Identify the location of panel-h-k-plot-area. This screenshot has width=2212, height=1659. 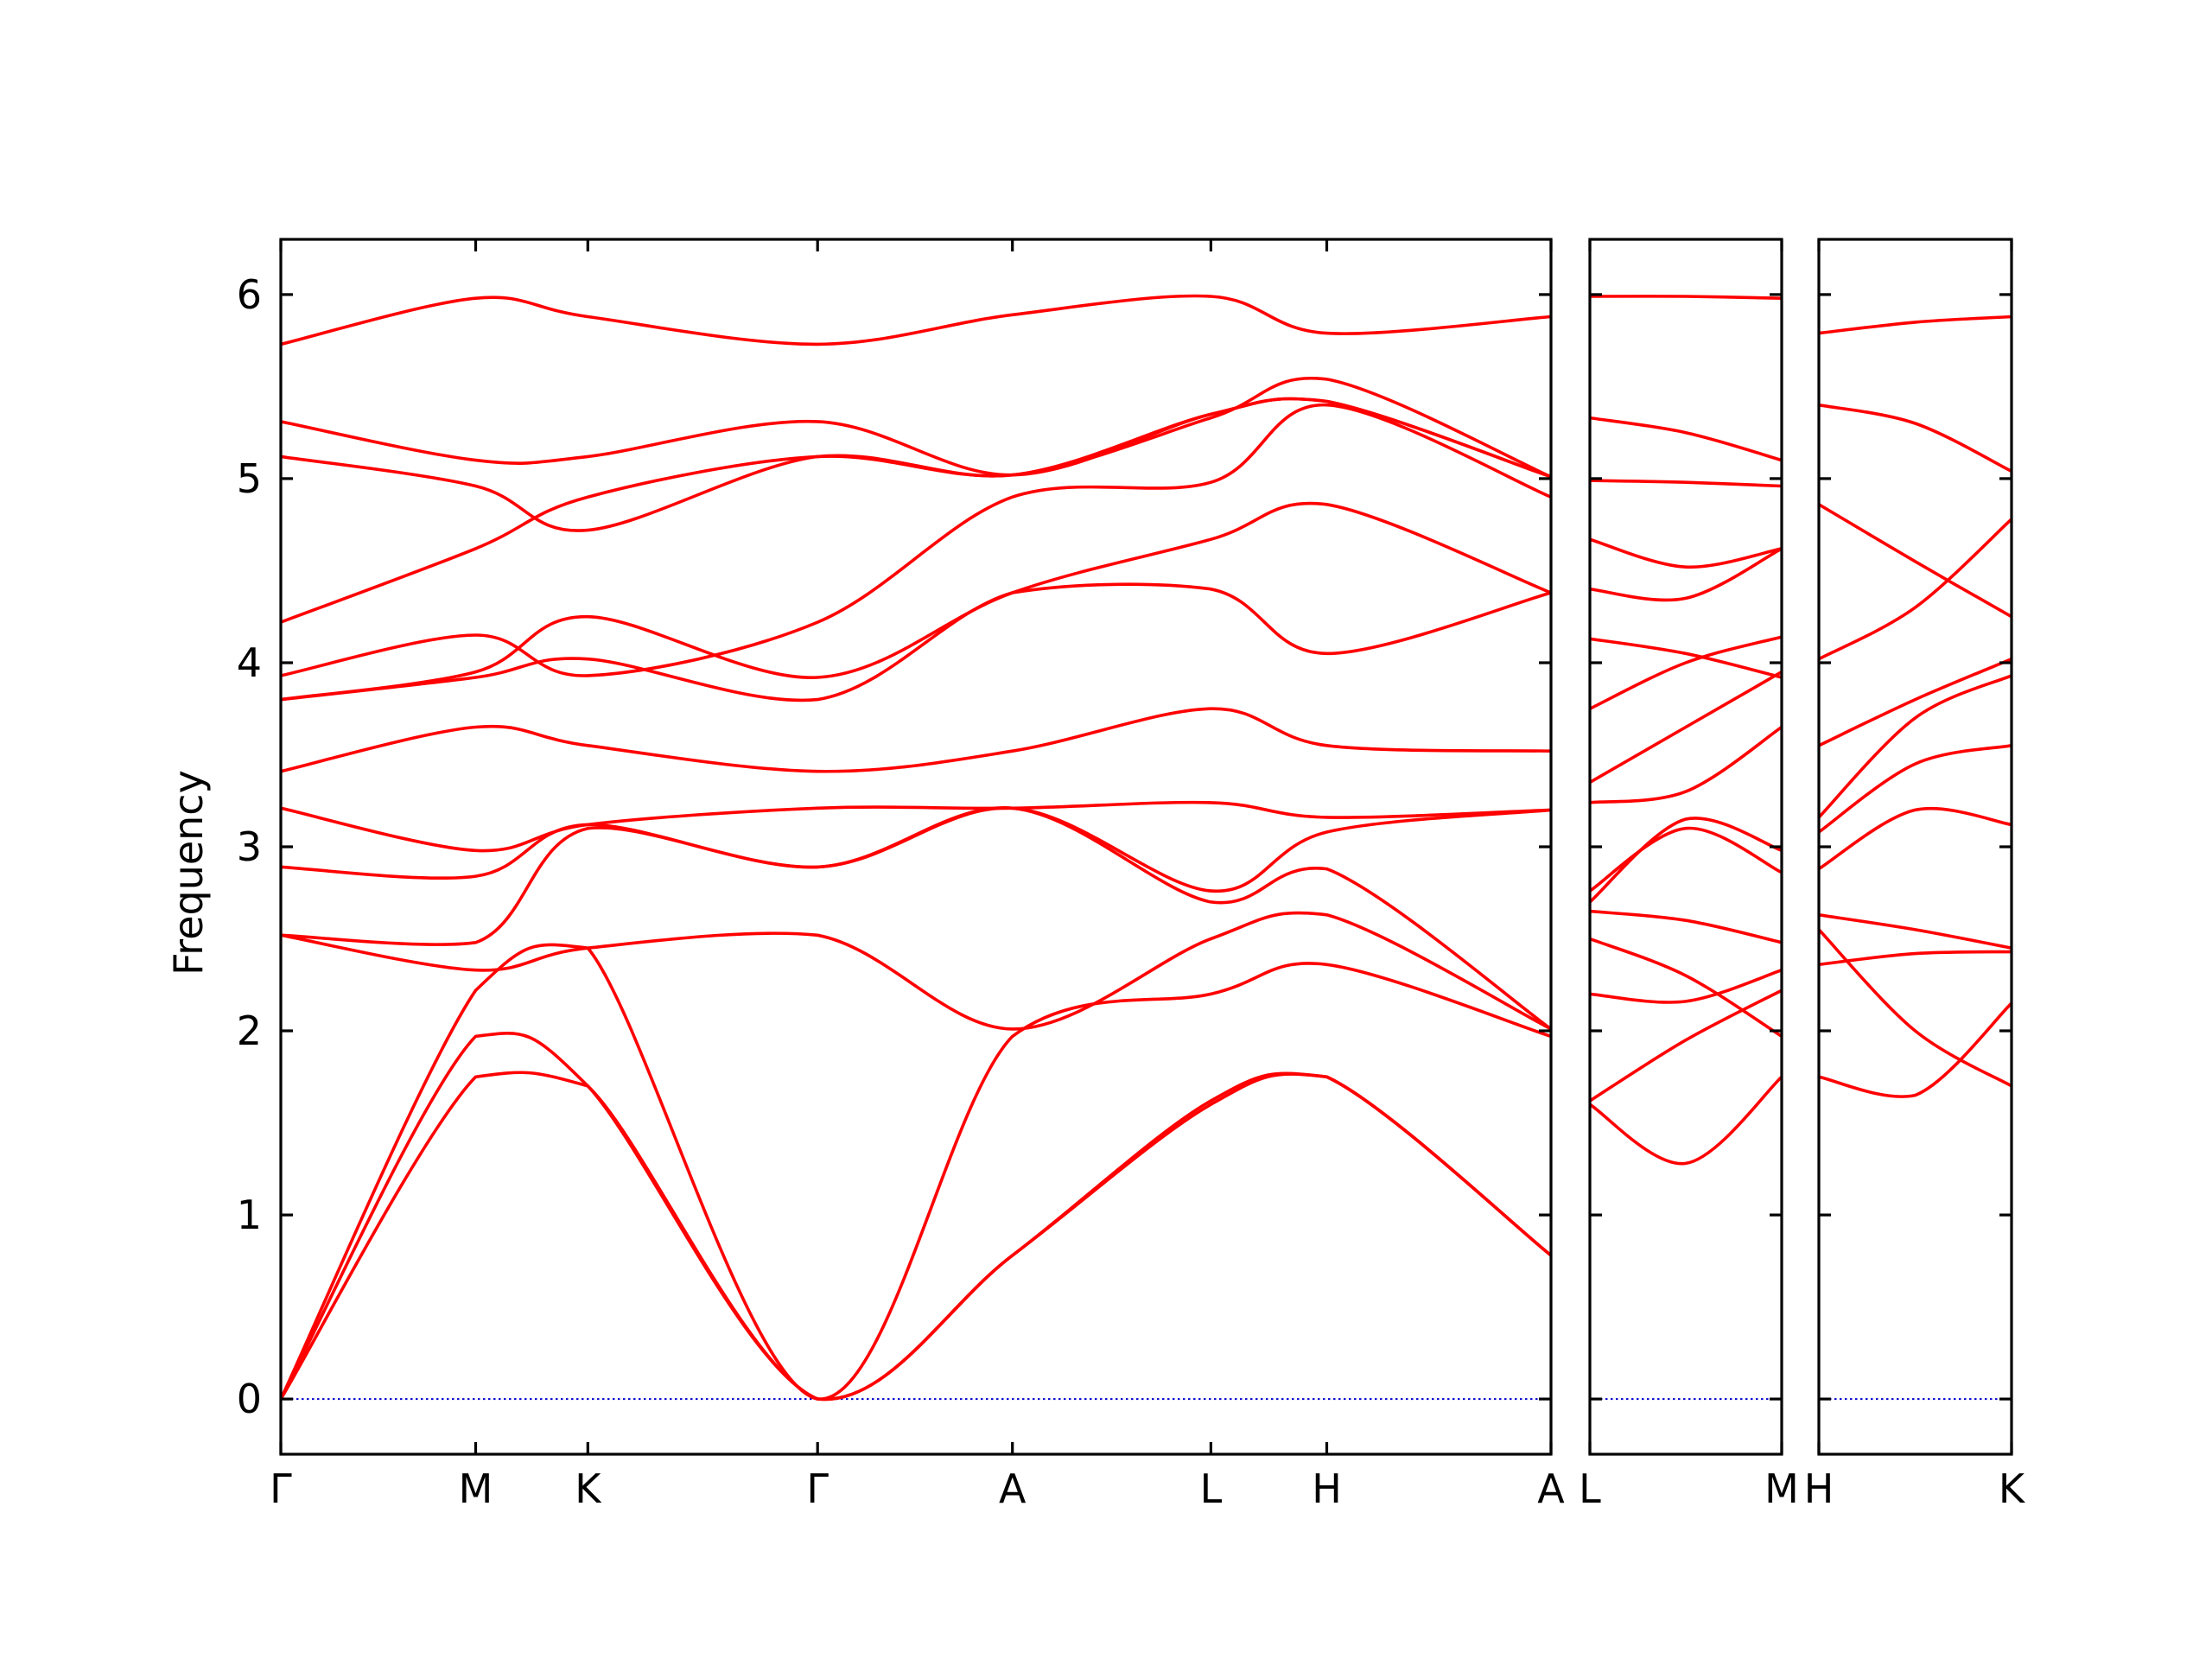
(1915, 847).